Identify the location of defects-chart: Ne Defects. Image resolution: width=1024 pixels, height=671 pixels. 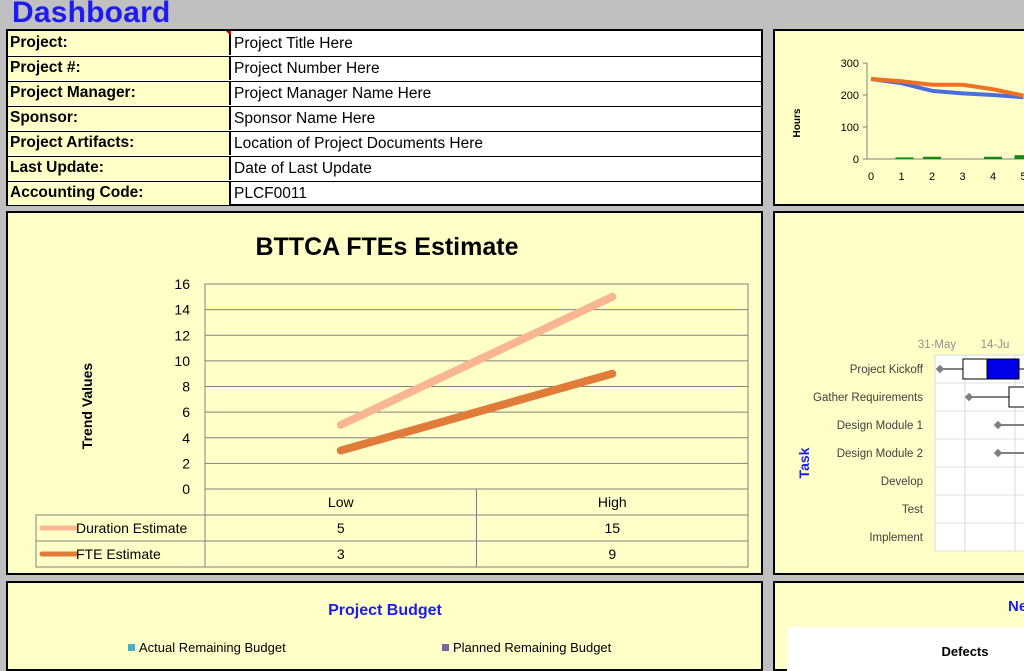
(899, 627).